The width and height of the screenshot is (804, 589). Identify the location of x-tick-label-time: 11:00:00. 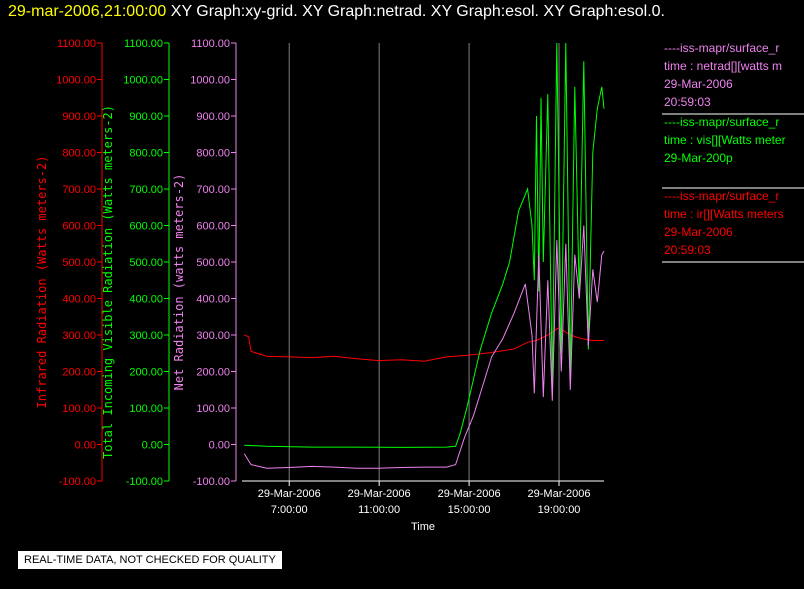
(379, 510).